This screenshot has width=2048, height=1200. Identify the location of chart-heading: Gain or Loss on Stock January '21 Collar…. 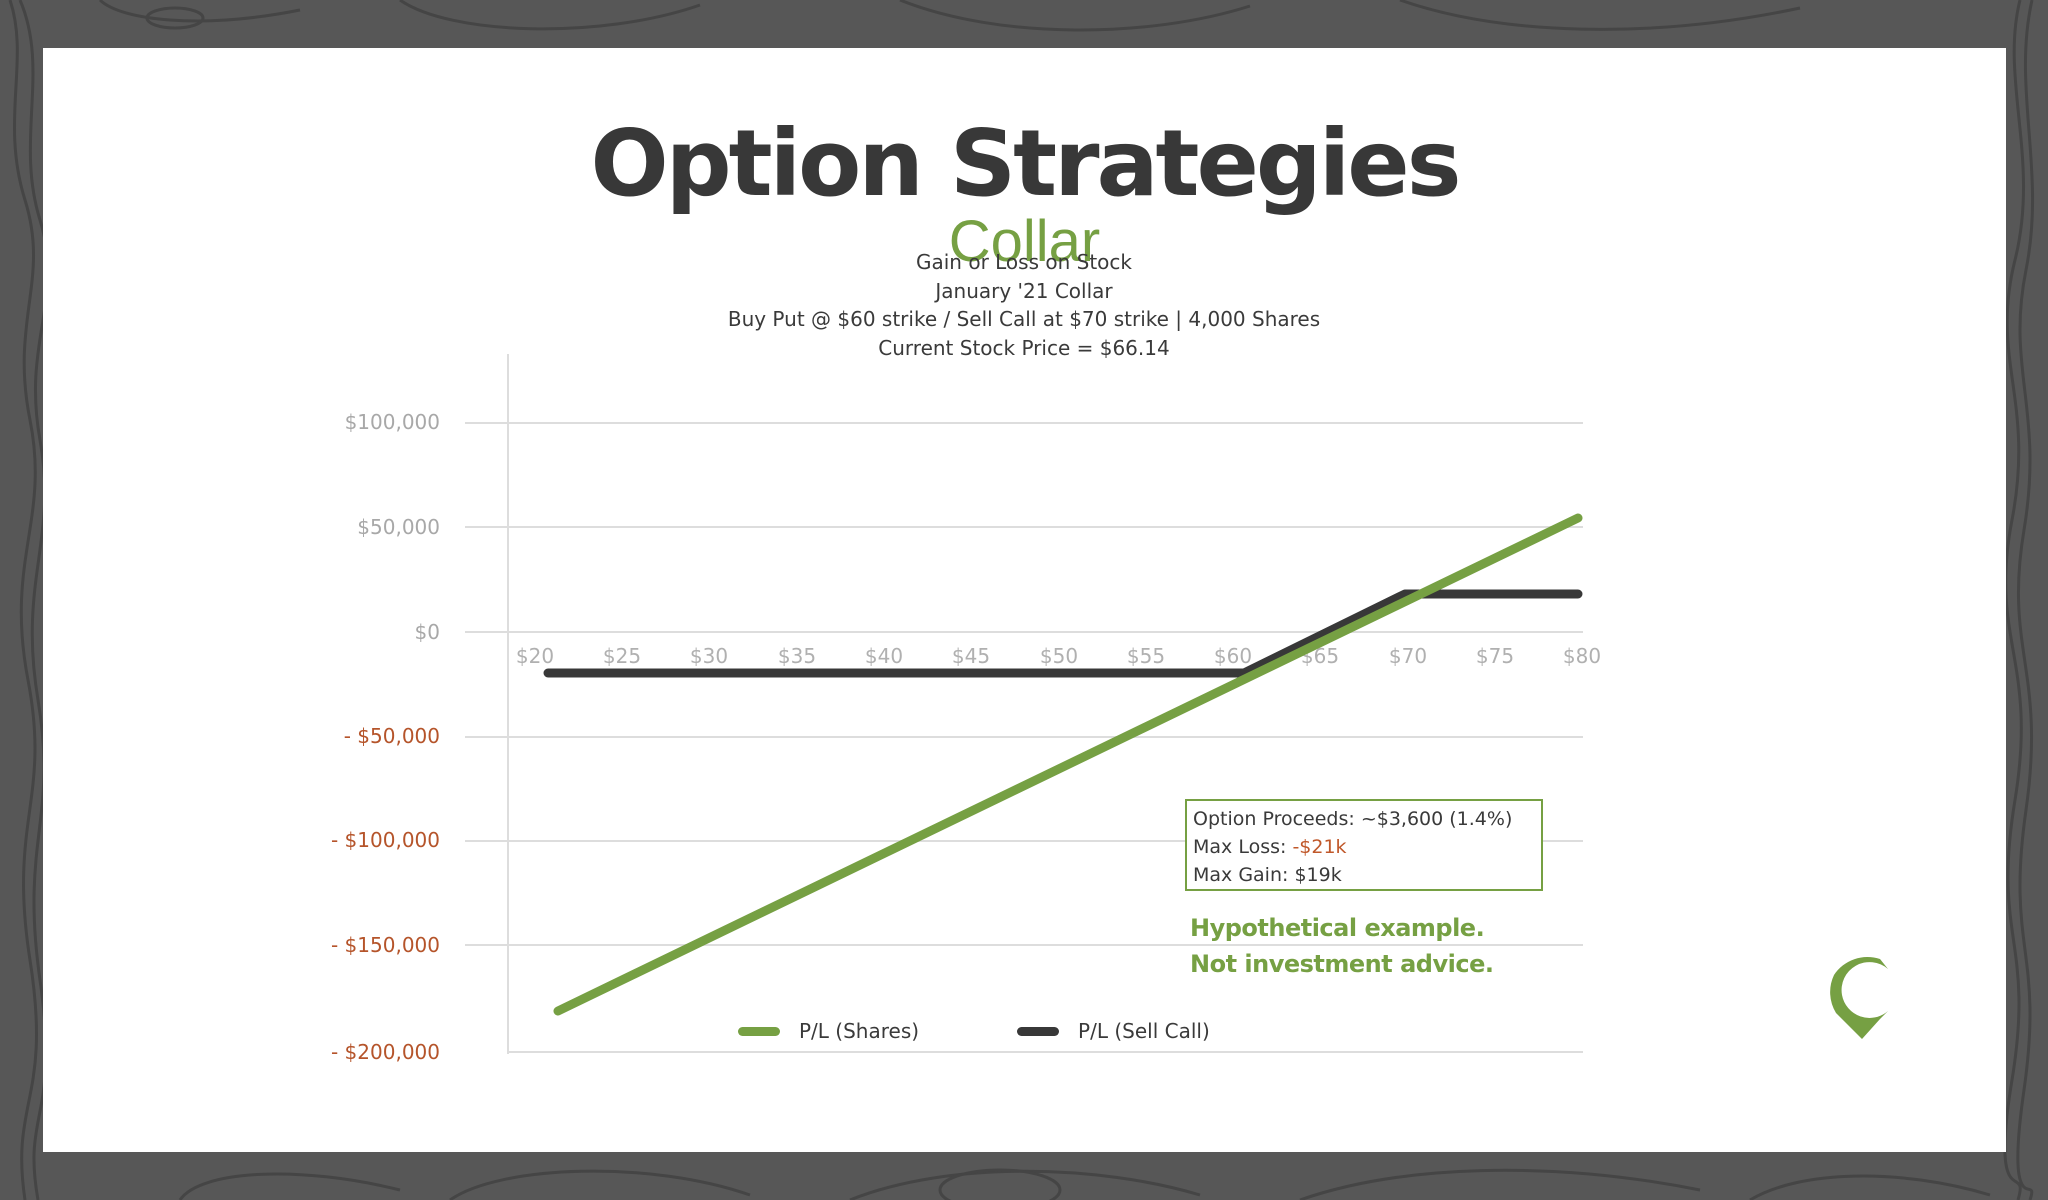
(1024, 305).